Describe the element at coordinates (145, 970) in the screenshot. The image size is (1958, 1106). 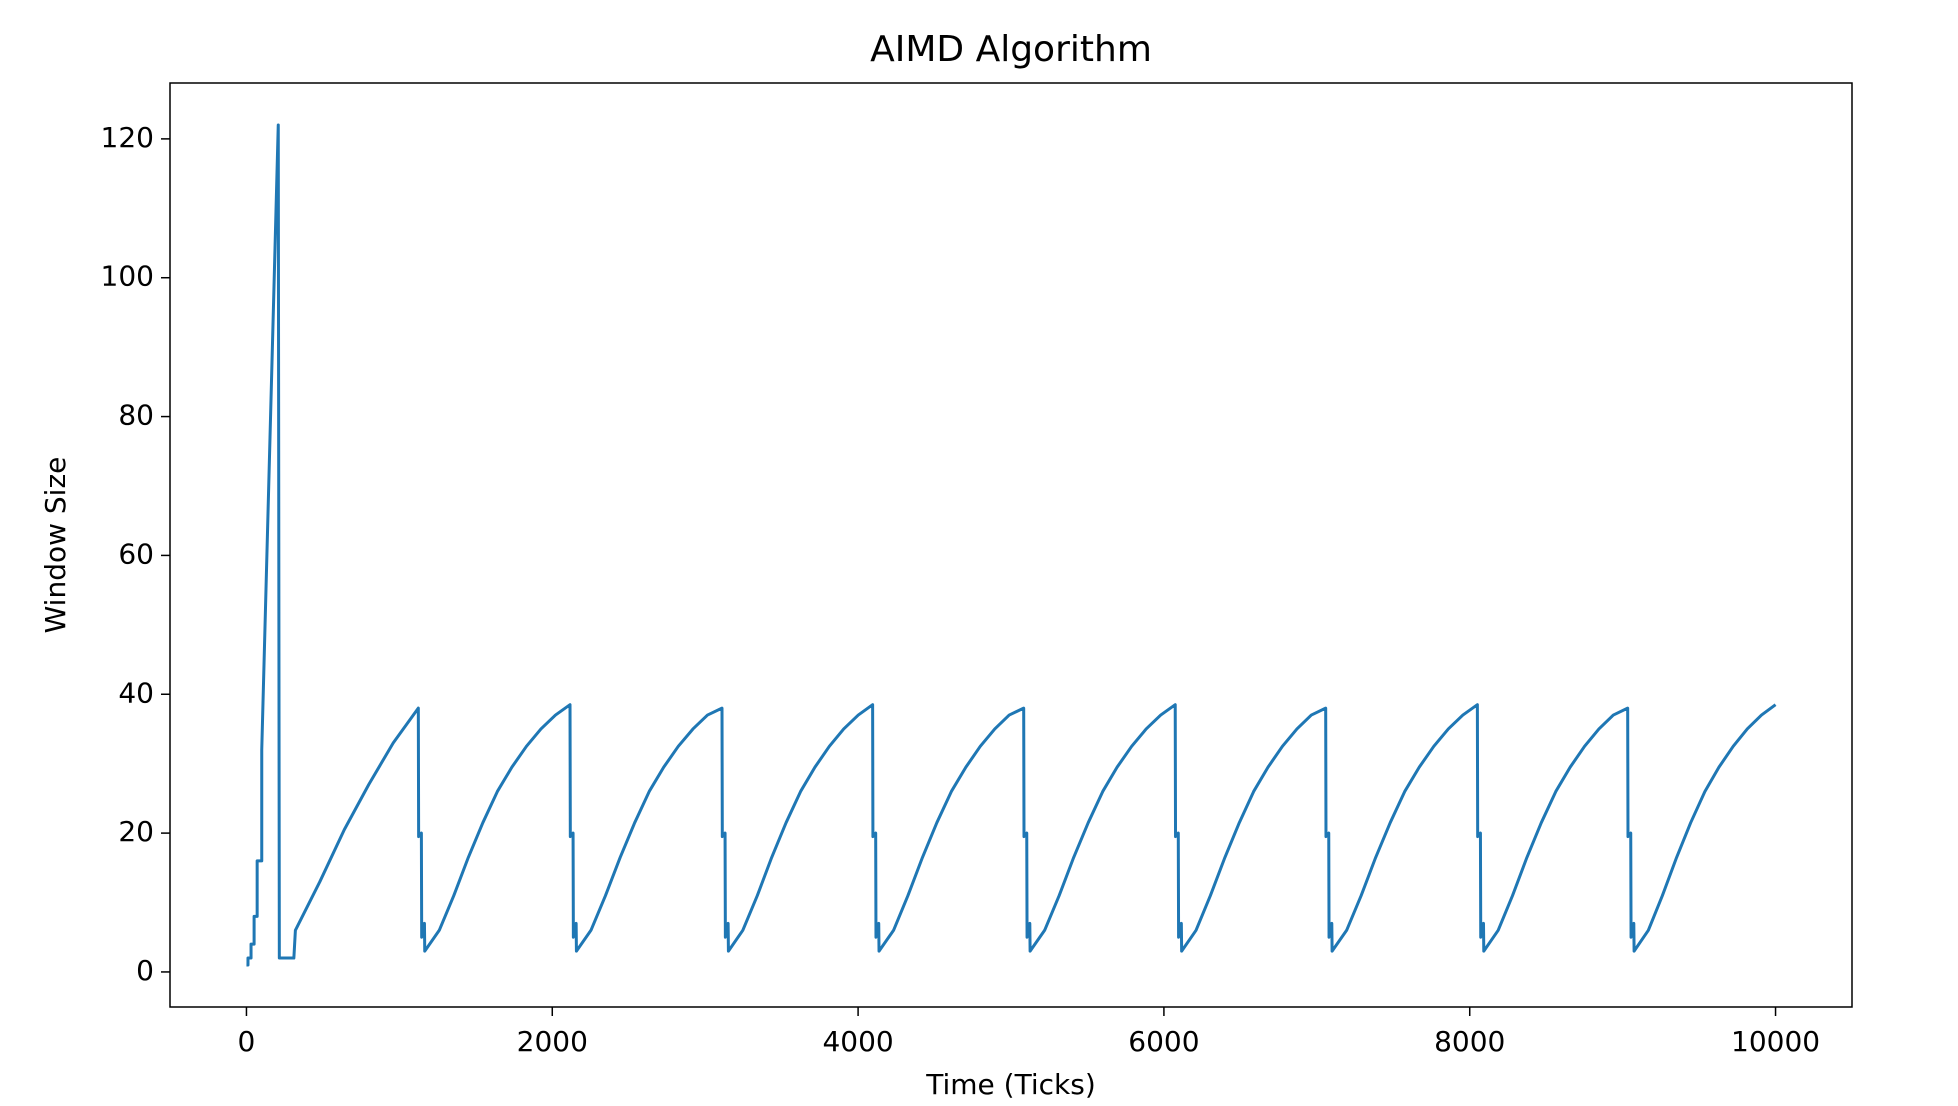
I see `y-tick-label: 0` at that location.